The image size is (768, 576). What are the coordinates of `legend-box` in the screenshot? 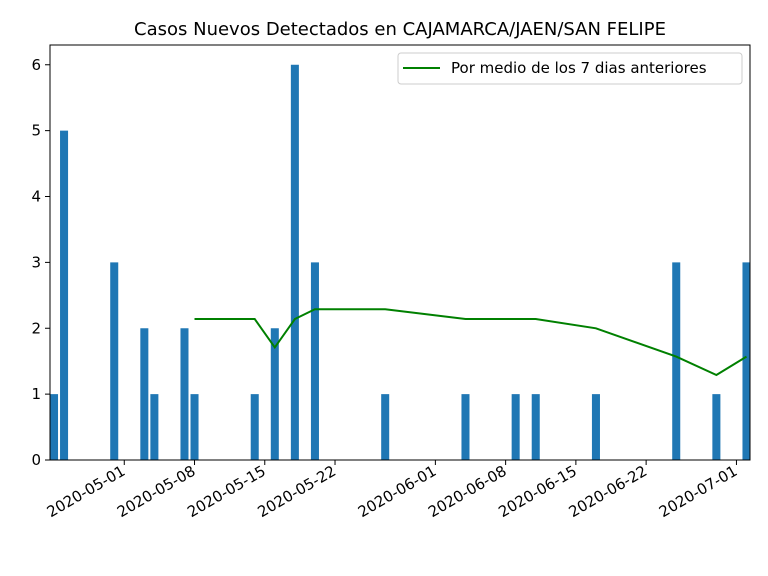 It's located at (570, 68).